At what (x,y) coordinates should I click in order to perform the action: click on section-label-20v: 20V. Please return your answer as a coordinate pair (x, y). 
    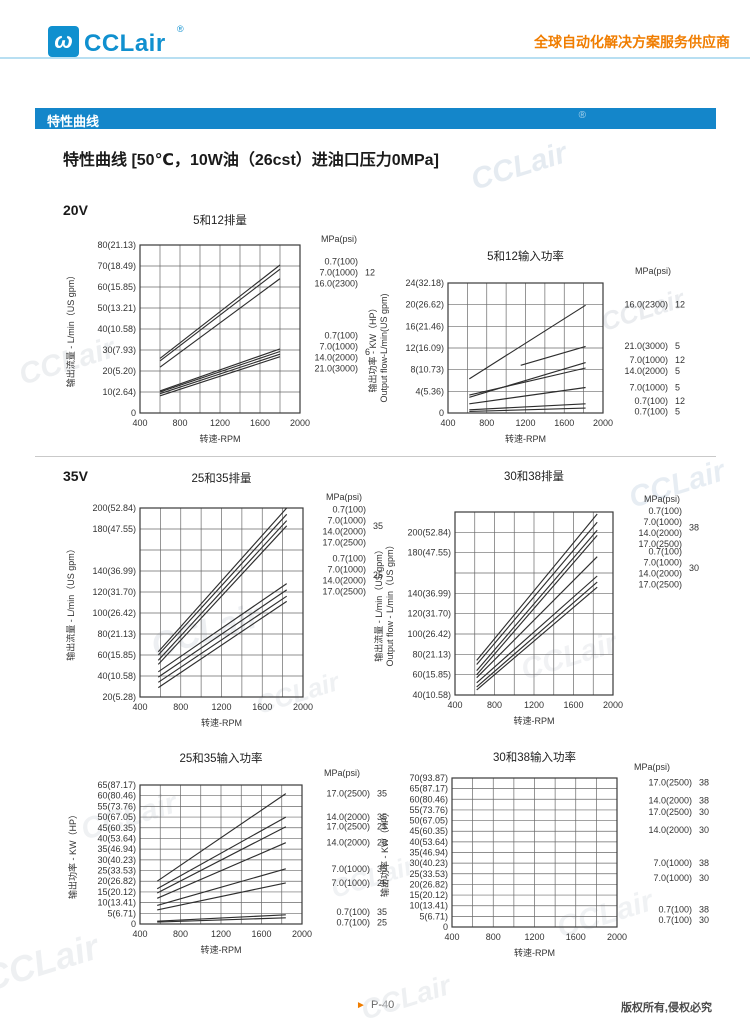
    Looking at the image, I should click on (75, 210).